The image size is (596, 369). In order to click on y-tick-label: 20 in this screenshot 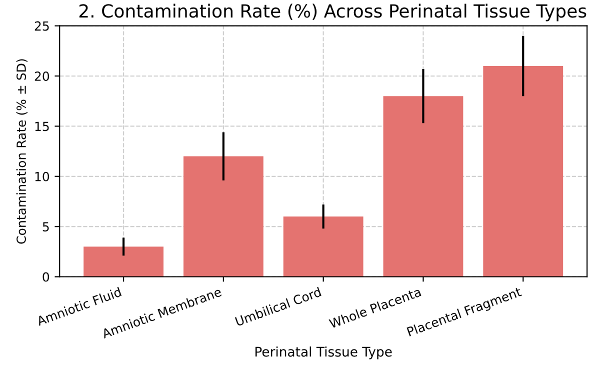, I will do `click(42, 76)`.